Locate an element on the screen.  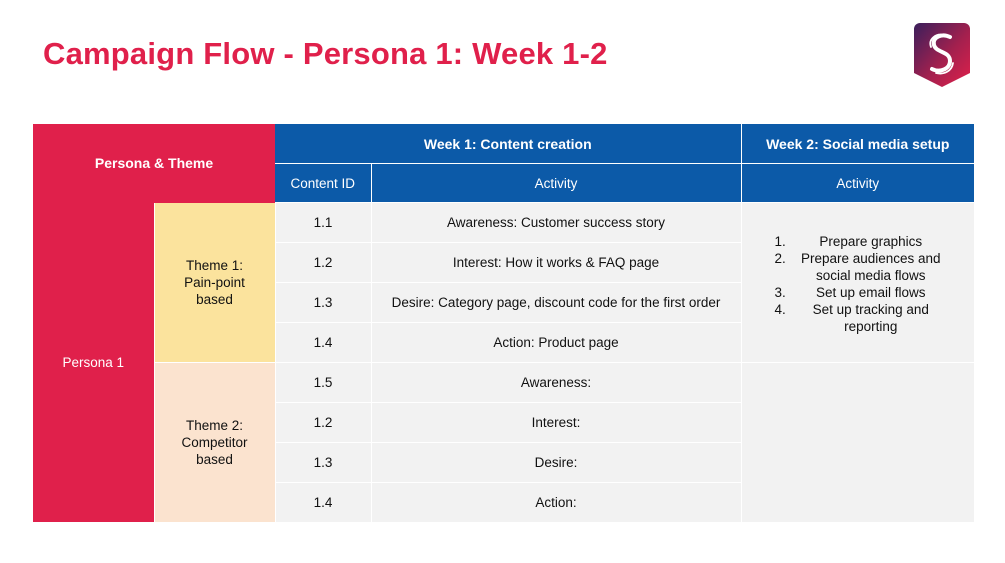
table-row: 1.4 Action: Product page is located at coordinates (503, 342).